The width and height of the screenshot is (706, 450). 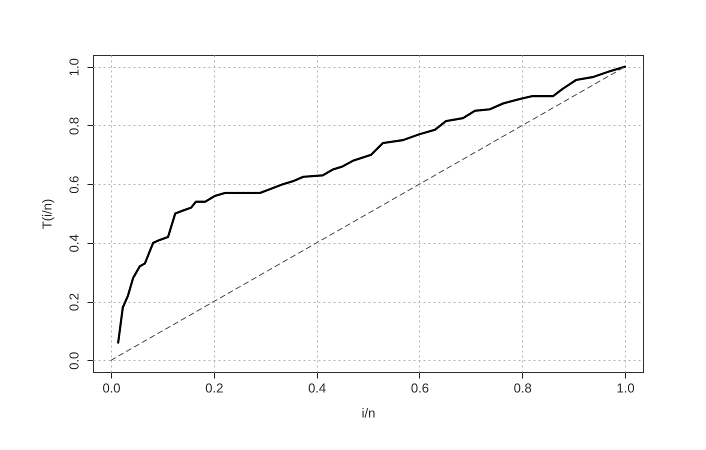 What do you see at coordinates (214, 388) in the screenshot?
I see `x-tick-label: 0.2` at bounding box center [214, 388].